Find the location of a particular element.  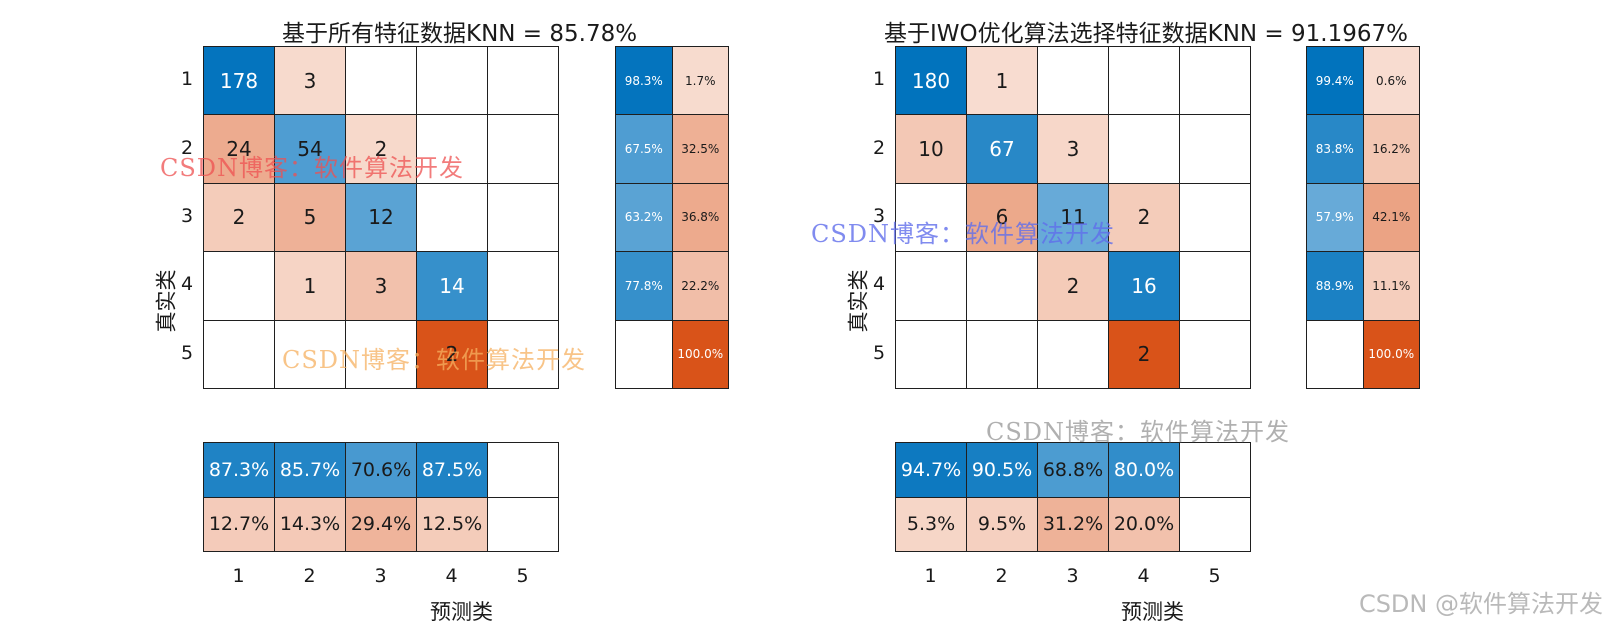

col-summary-incorrect: 12.5% is located at coordinates (452, 524).